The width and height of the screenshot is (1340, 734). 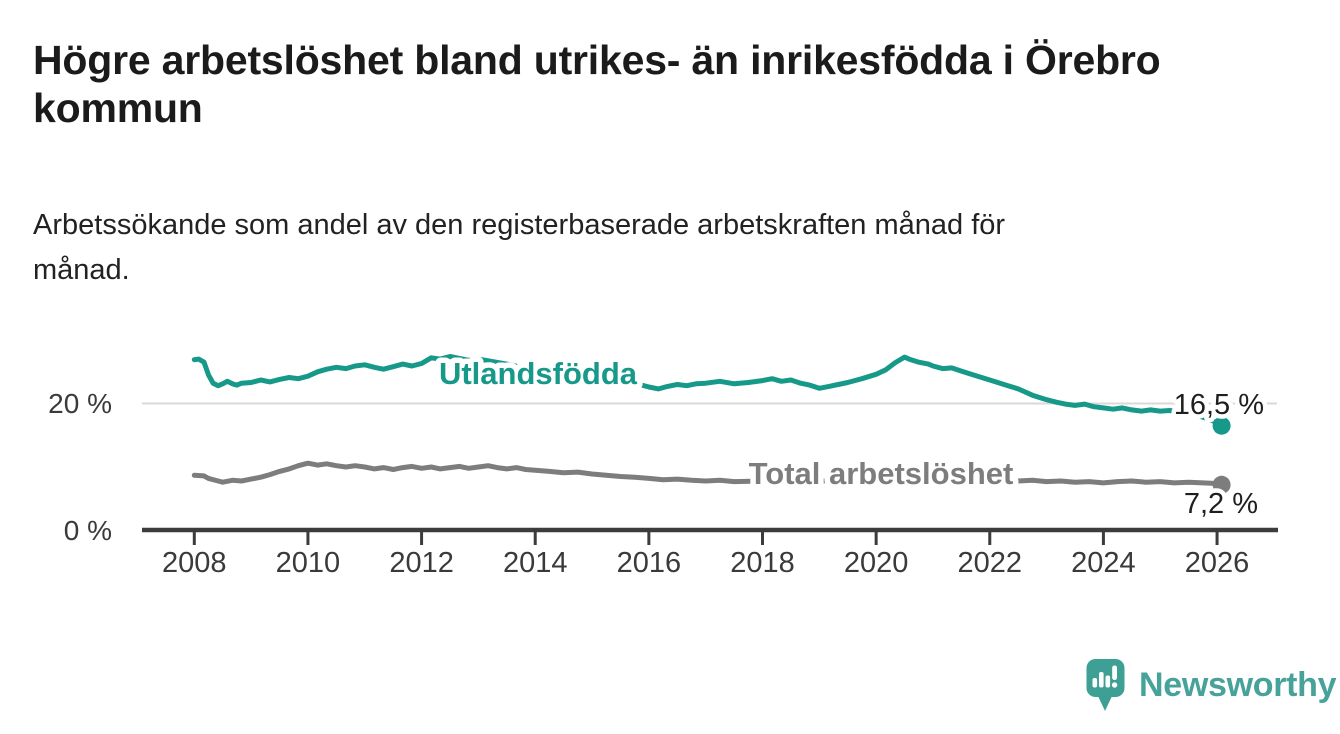 I want to click on logo-text: Newsworthy, so click(x=1238, y=685).